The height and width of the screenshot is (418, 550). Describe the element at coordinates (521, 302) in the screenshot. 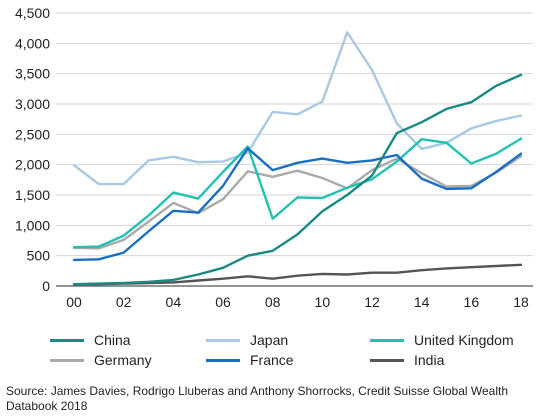

I see `x-tick-label: 18` at that location.